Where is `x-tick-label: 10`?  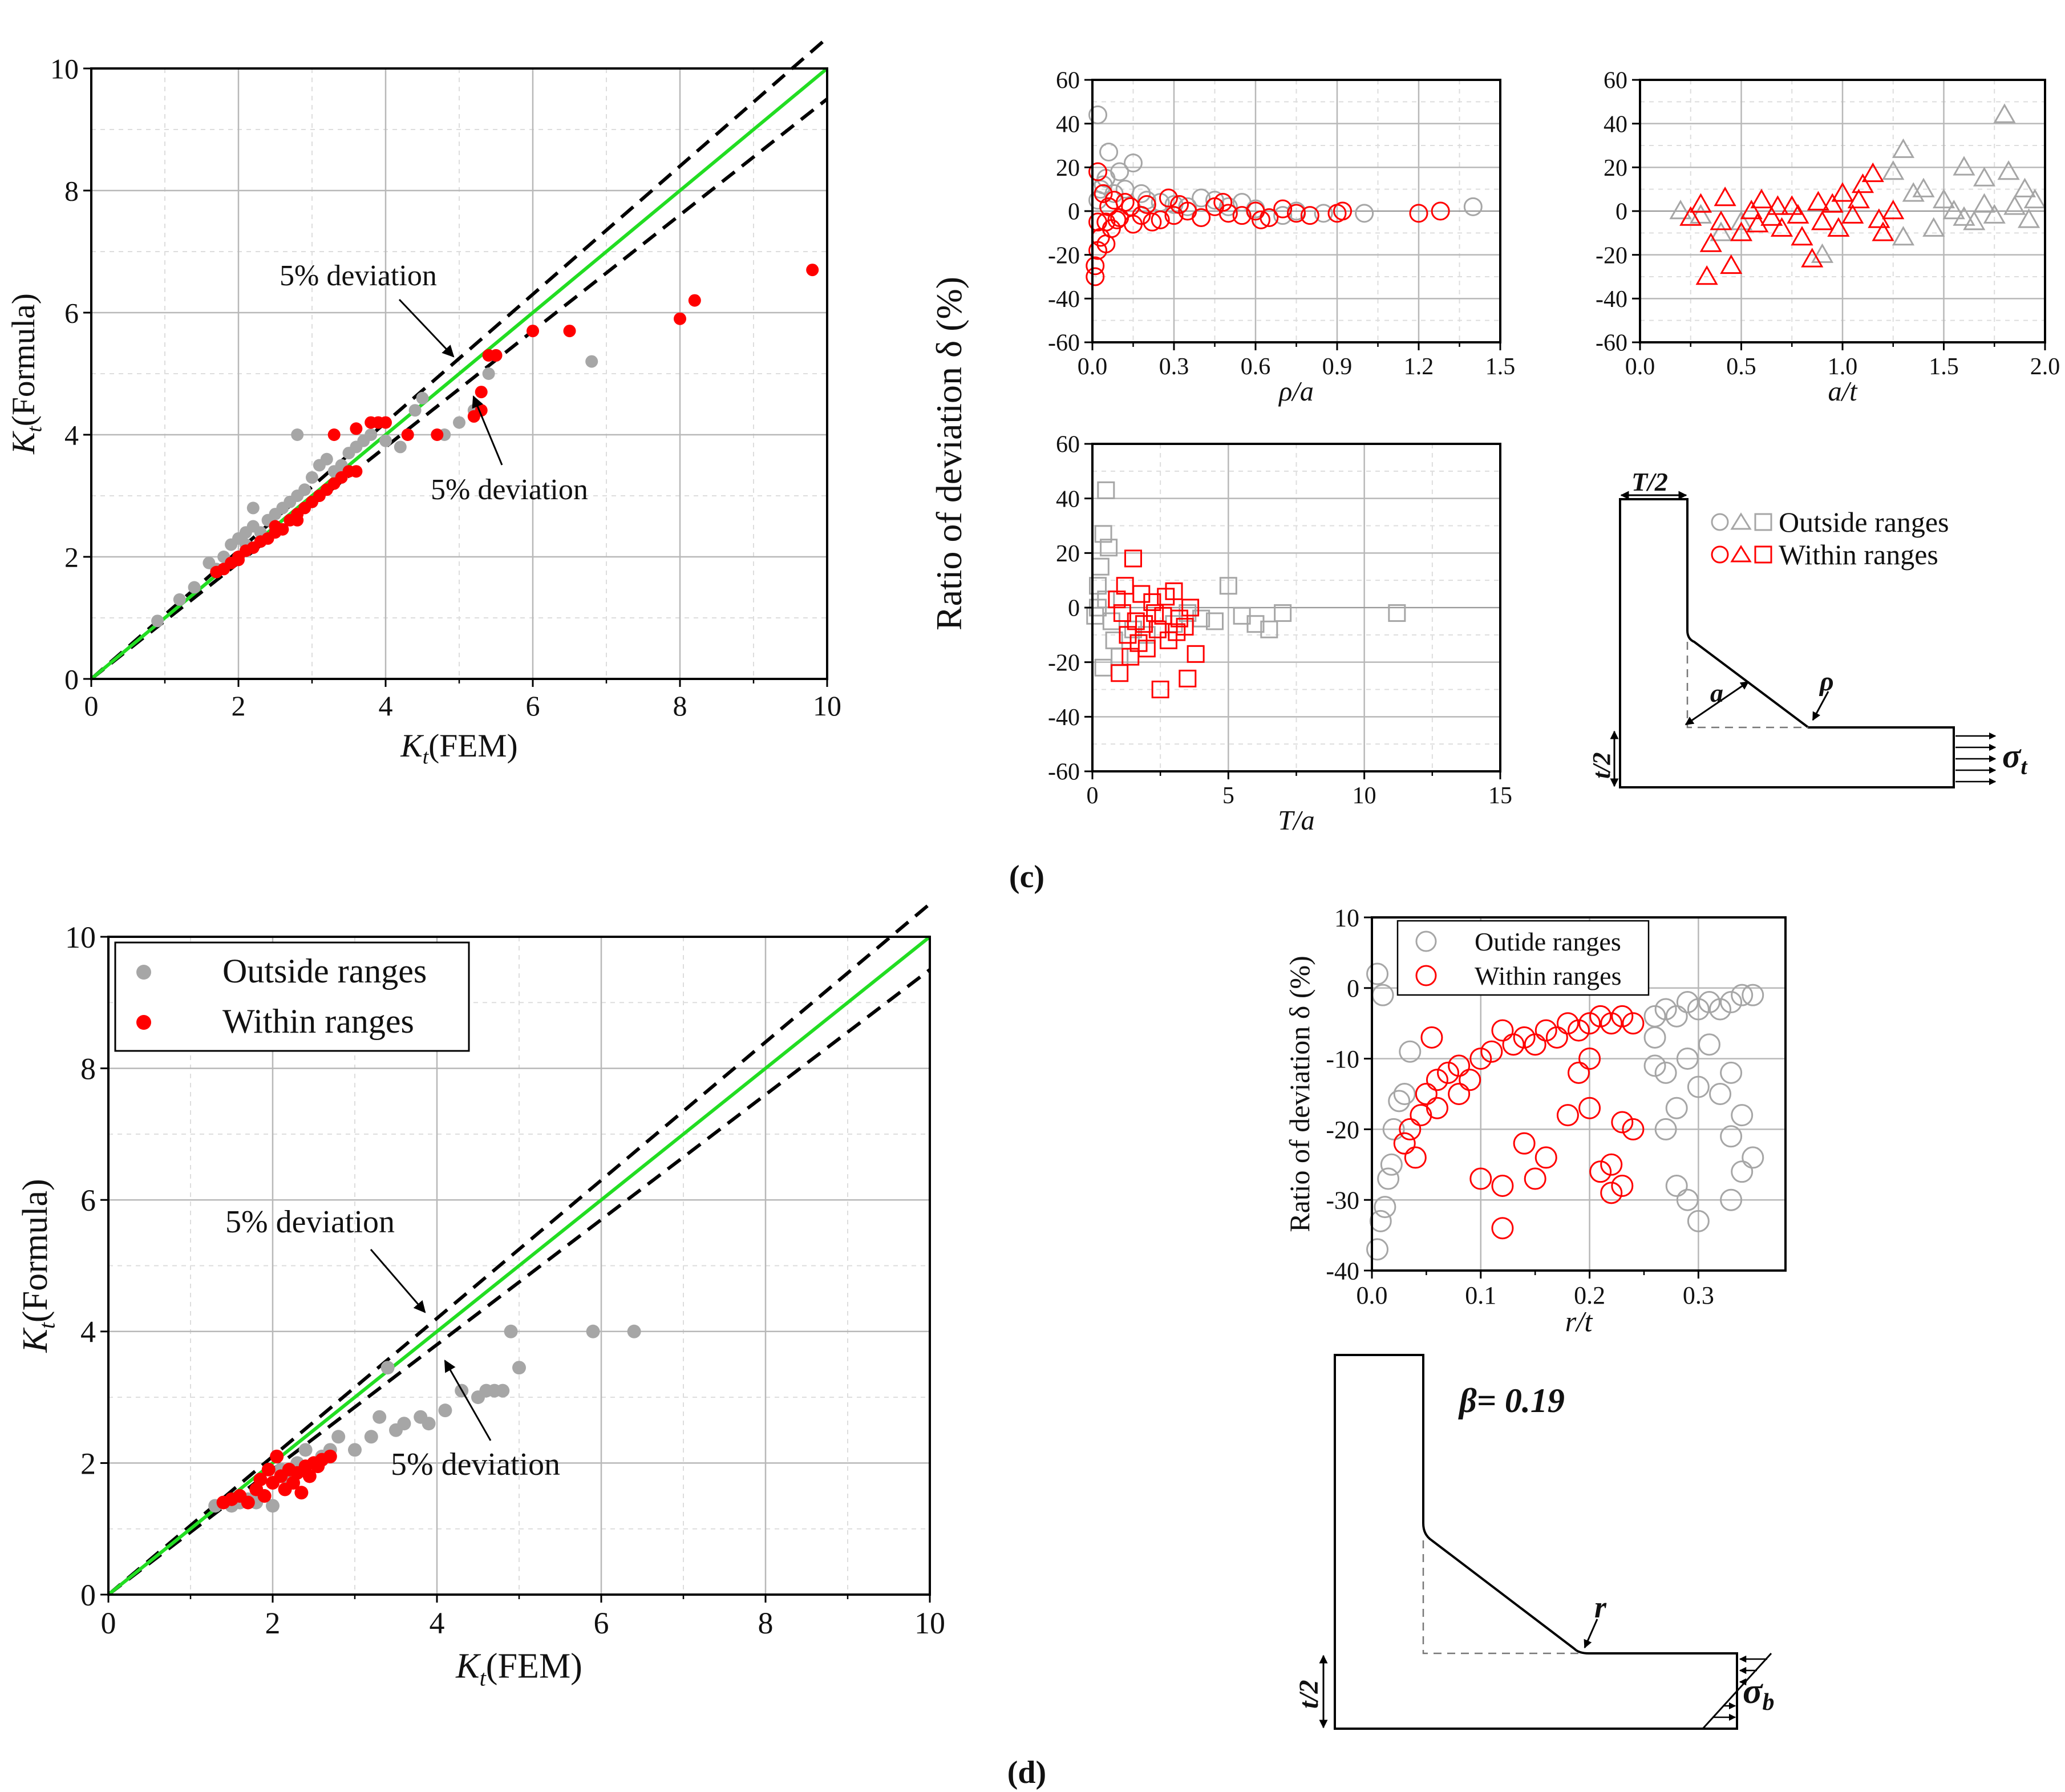 x-tick-label: 10 is located at coordinates (929, 1623).